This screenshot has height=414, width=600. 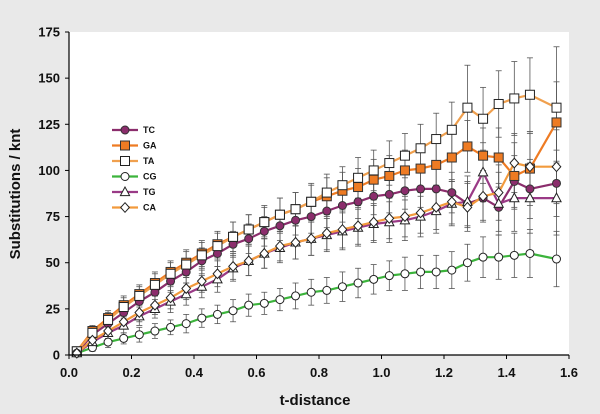 I want to click on legend-marker-ga, so click(x=125, y=145).